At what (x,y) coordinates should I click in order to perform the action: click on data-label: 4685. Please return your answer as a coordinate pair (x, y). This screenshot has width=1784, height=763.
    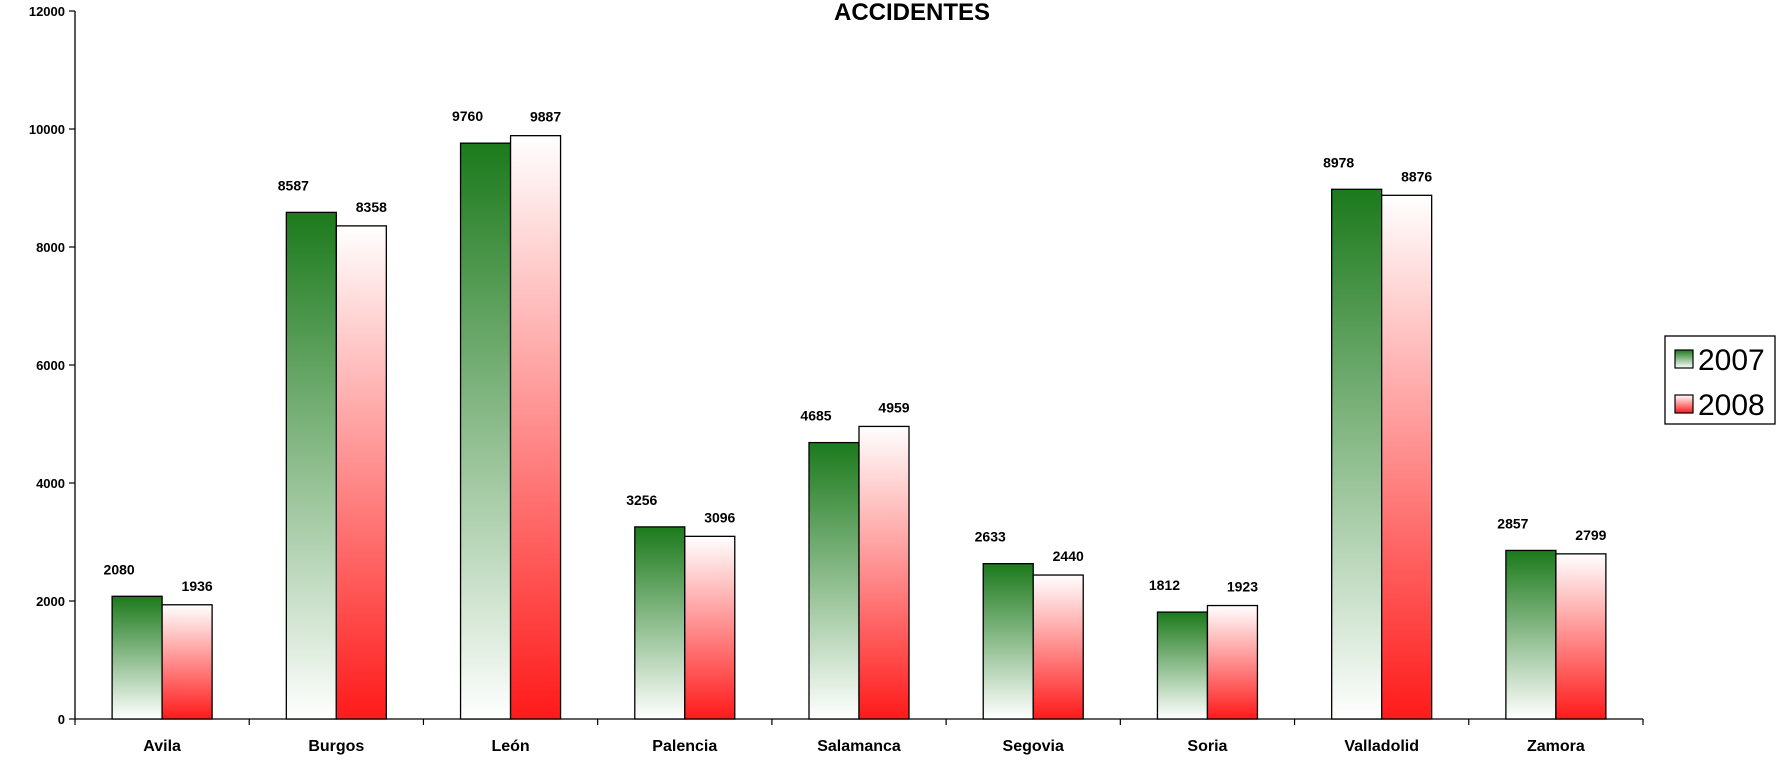
    Looking at the image, I should click on (815, 416).